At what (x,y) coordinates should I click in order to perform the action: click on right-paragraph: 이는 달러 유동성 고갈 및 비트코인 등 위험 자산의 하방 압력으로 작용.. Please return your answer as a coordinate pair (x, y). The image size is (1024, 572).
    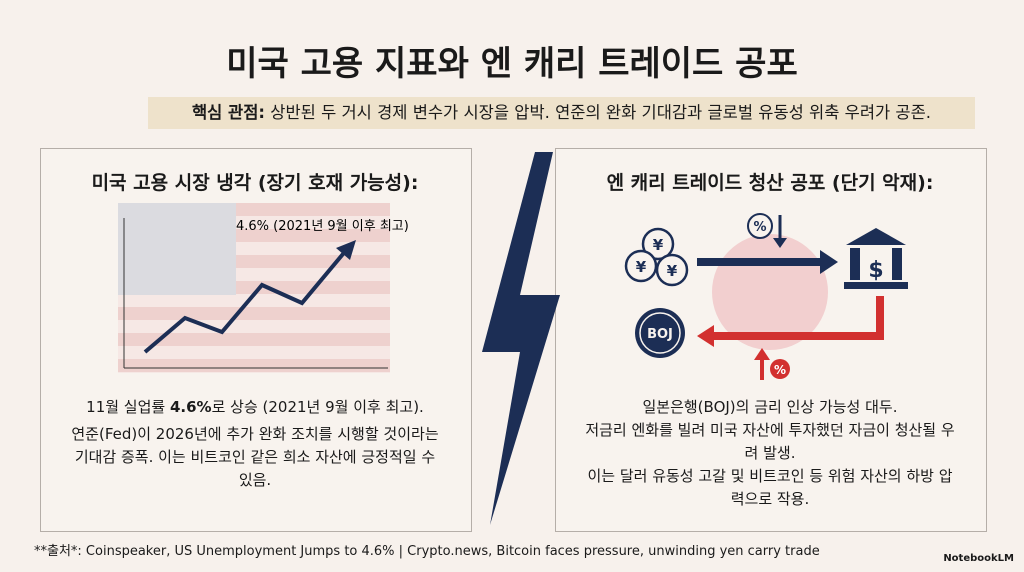
    Looking at the image, I should click on (770, 487).